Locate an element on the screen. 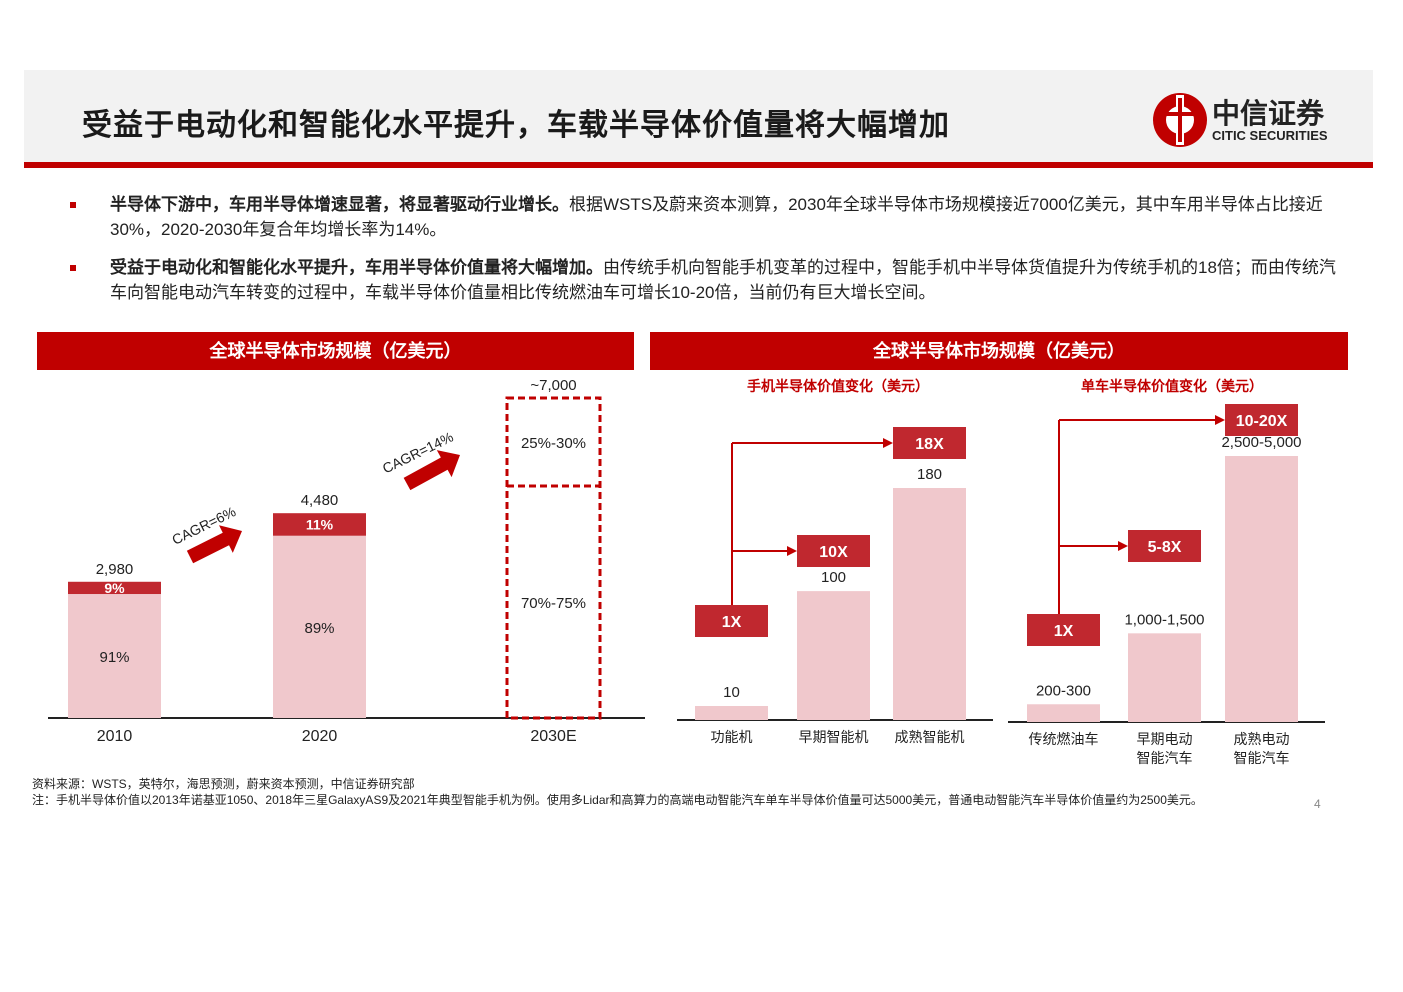  value-label: 10 is located at coordinates (731, 692).